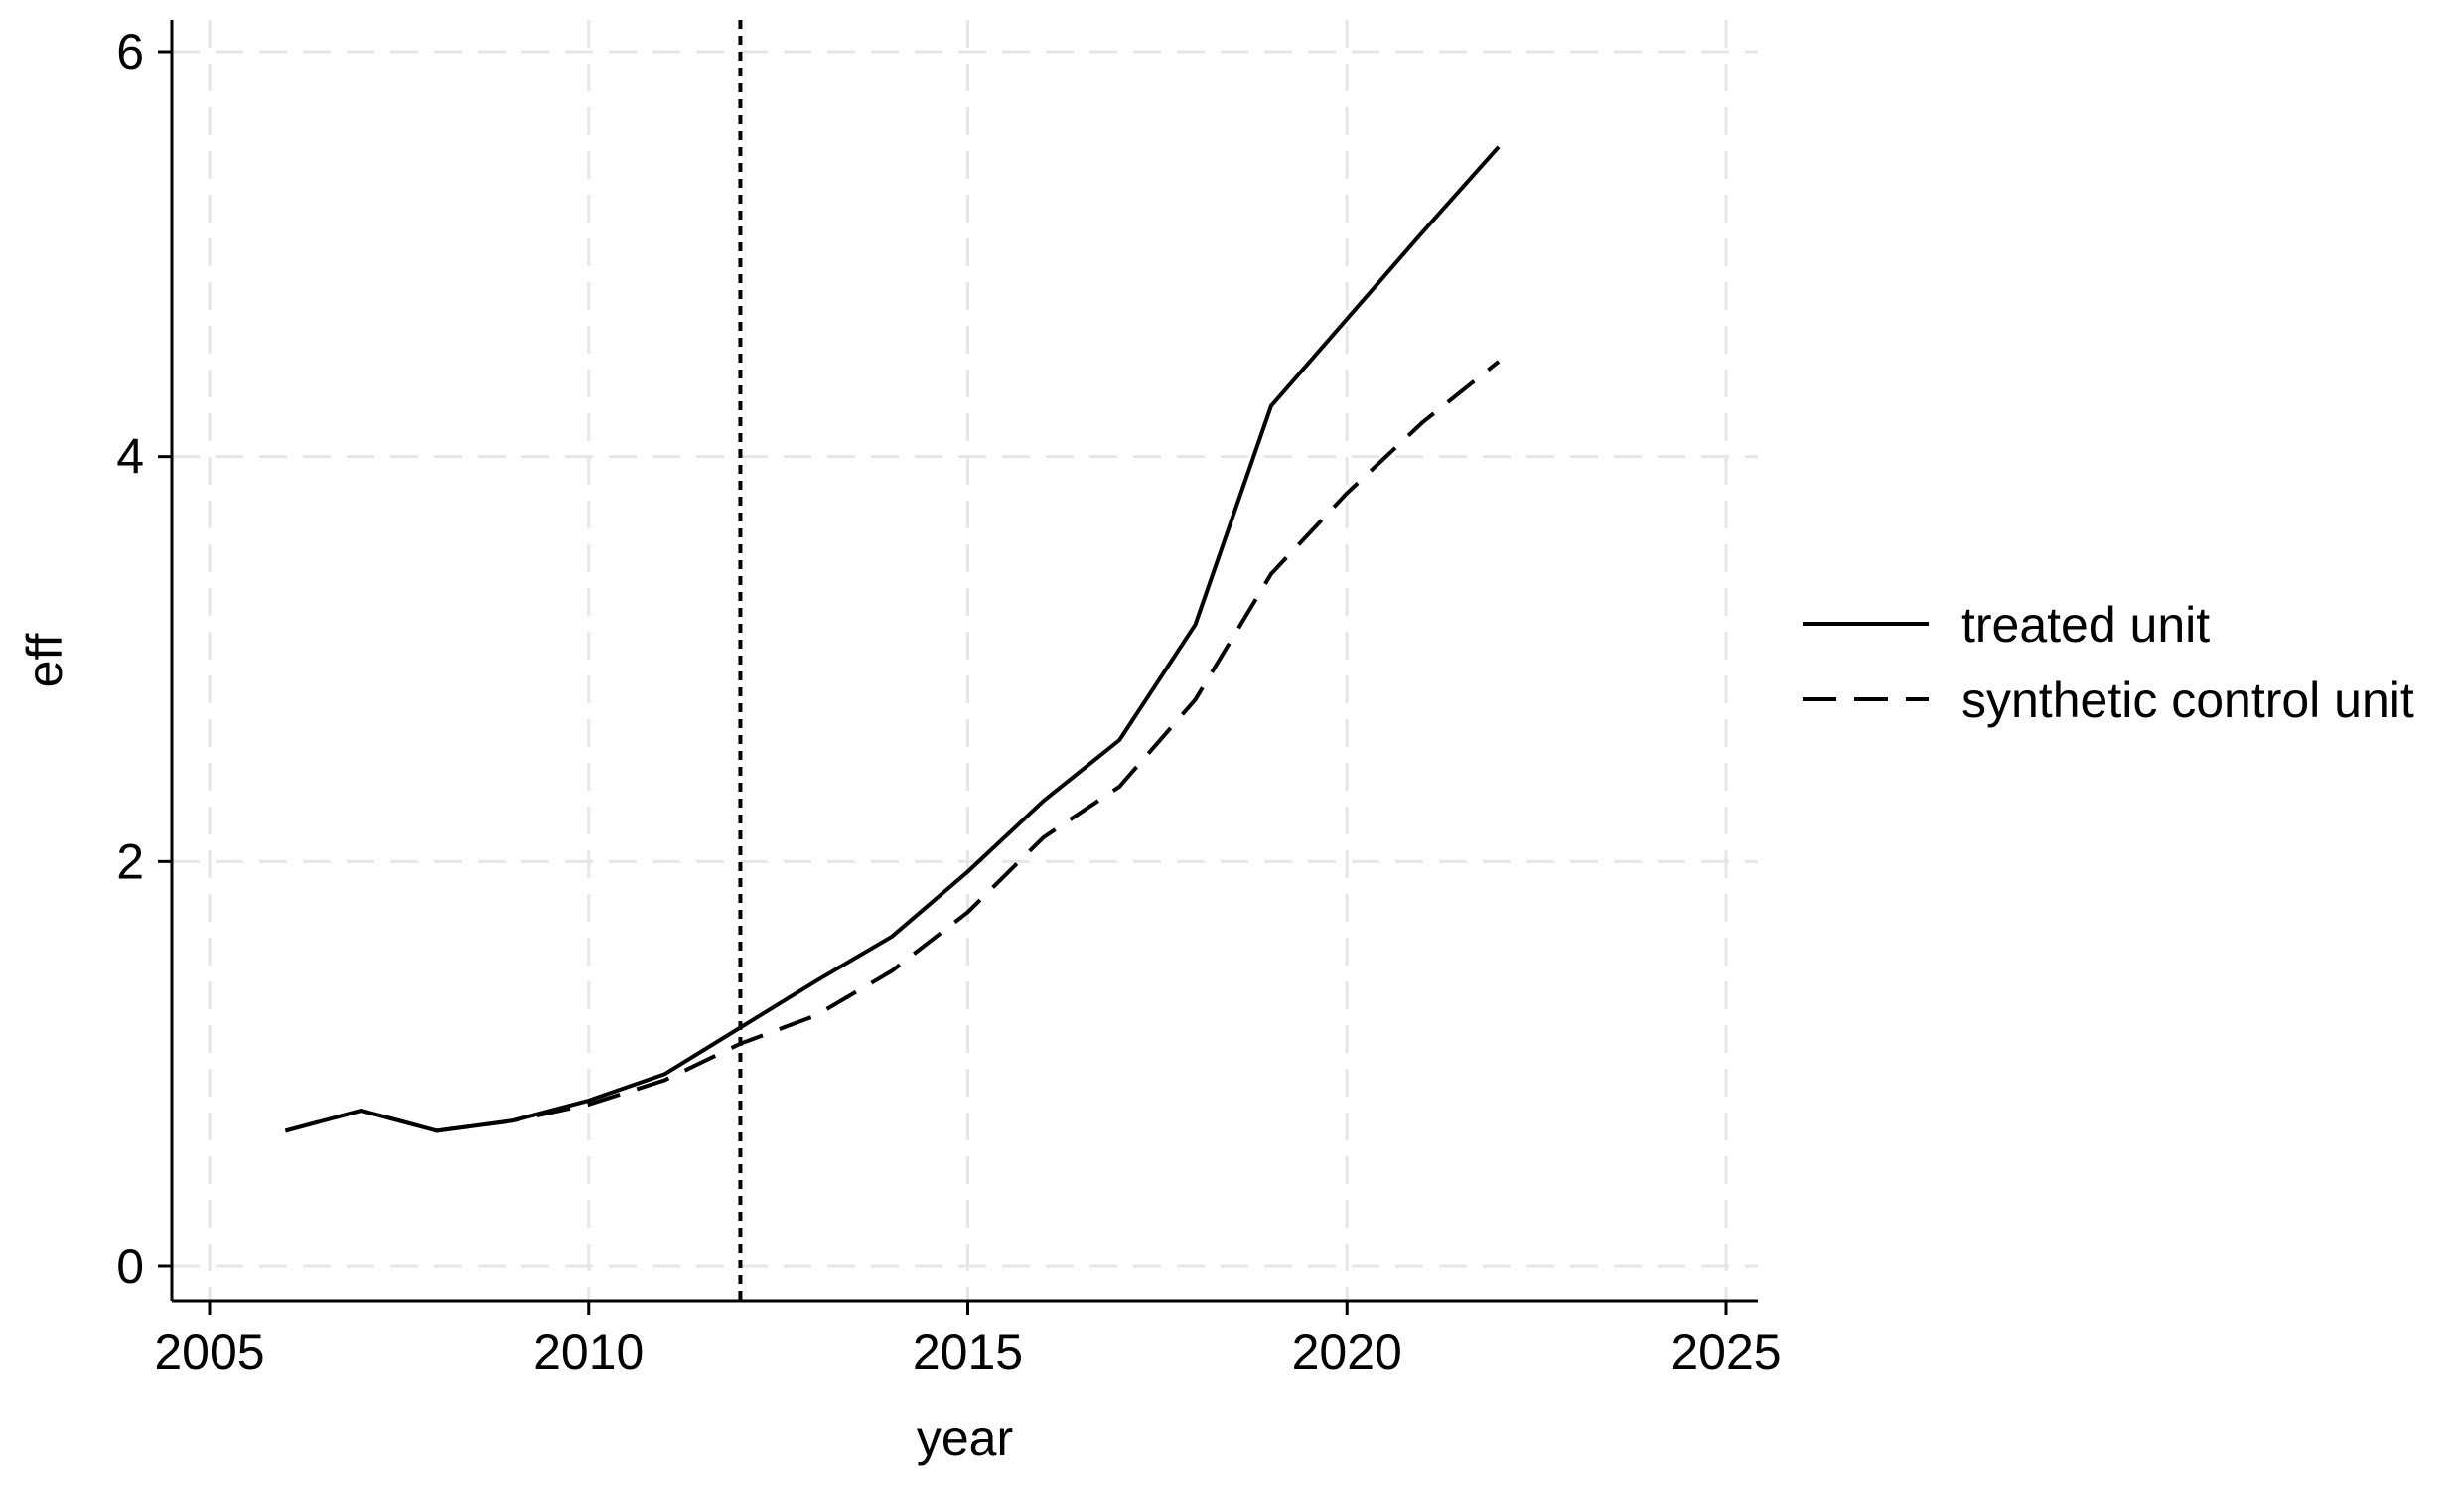 This screenshot has height=1487, width=2464. I want to click on x-tick-label: 2010, so click(588, 1352).